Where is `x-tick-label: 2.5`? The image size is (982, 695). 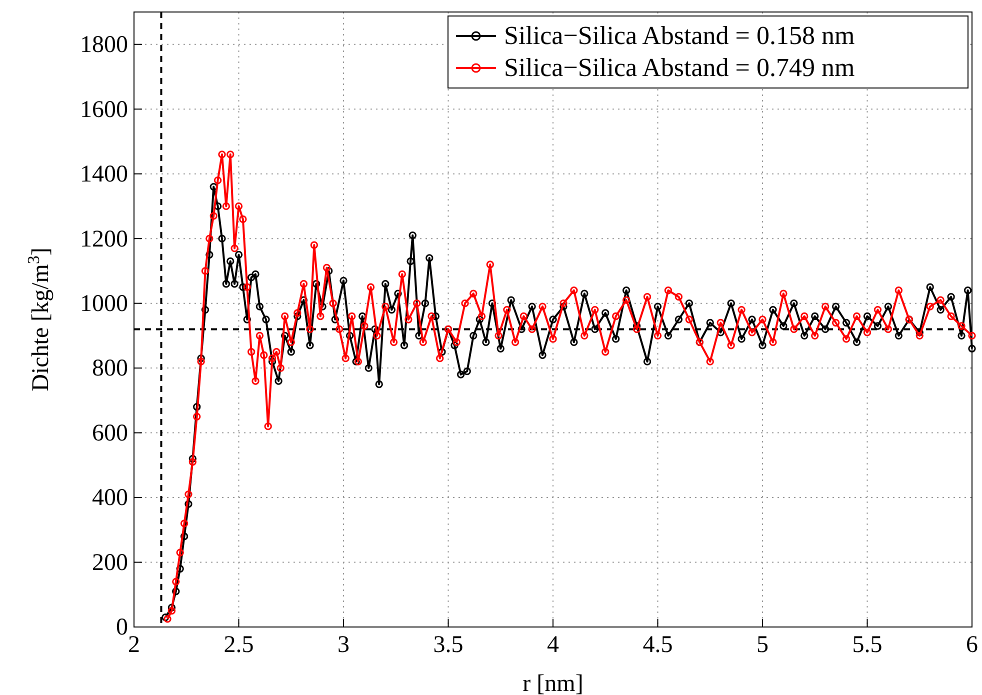 x-tick-label: 2.5 is located at coordinates (239, 645).